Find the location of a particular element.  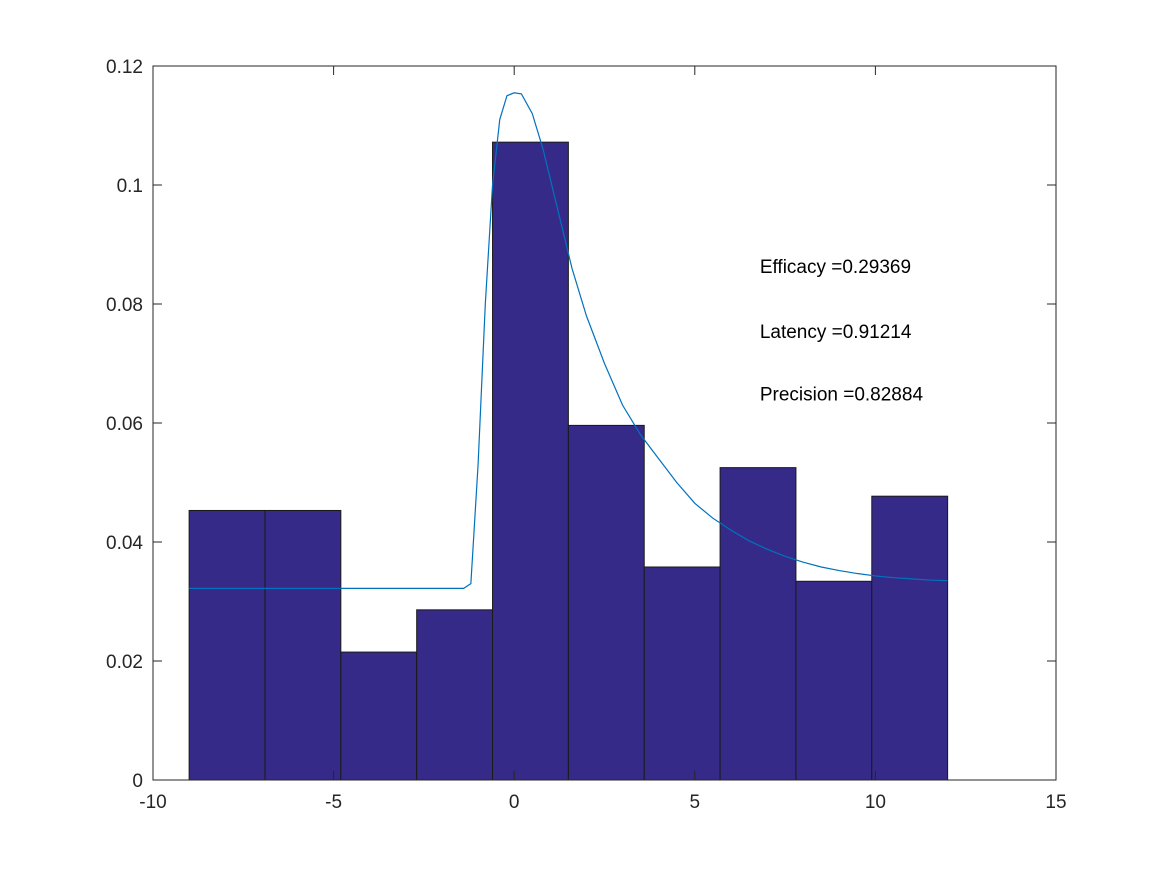

y-tick-label: 0.04 is located at coordinates (124, 543).